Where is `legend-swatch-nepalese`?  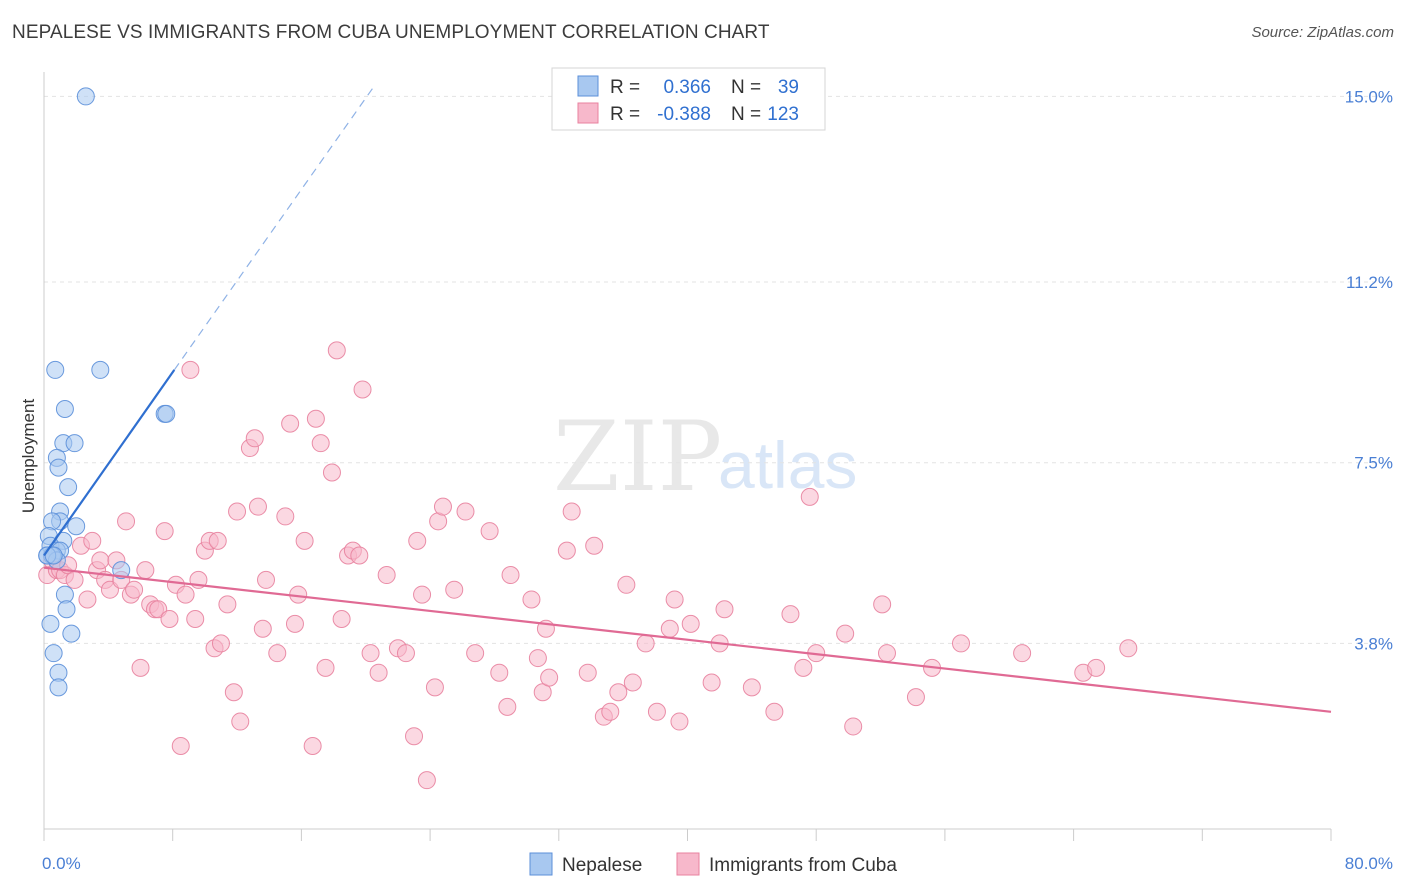
legend-swatch-nepalese is located at coordinates (541, 864).